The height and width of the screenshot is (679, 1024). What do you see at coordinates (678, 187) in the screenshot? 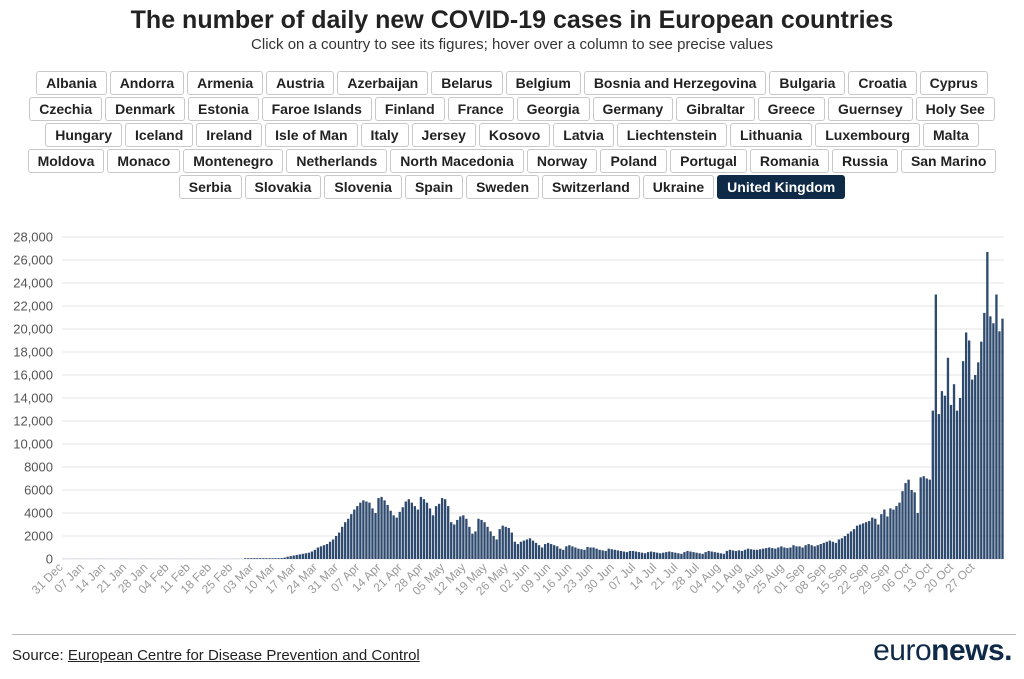
I see `country-button-ukraine: Ukraine` at bounding box center [678, 187].